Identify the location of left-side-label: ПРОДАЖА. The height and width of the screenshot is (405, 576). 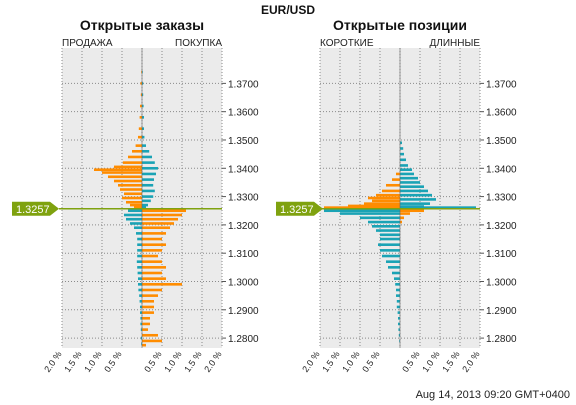
(87, 43).